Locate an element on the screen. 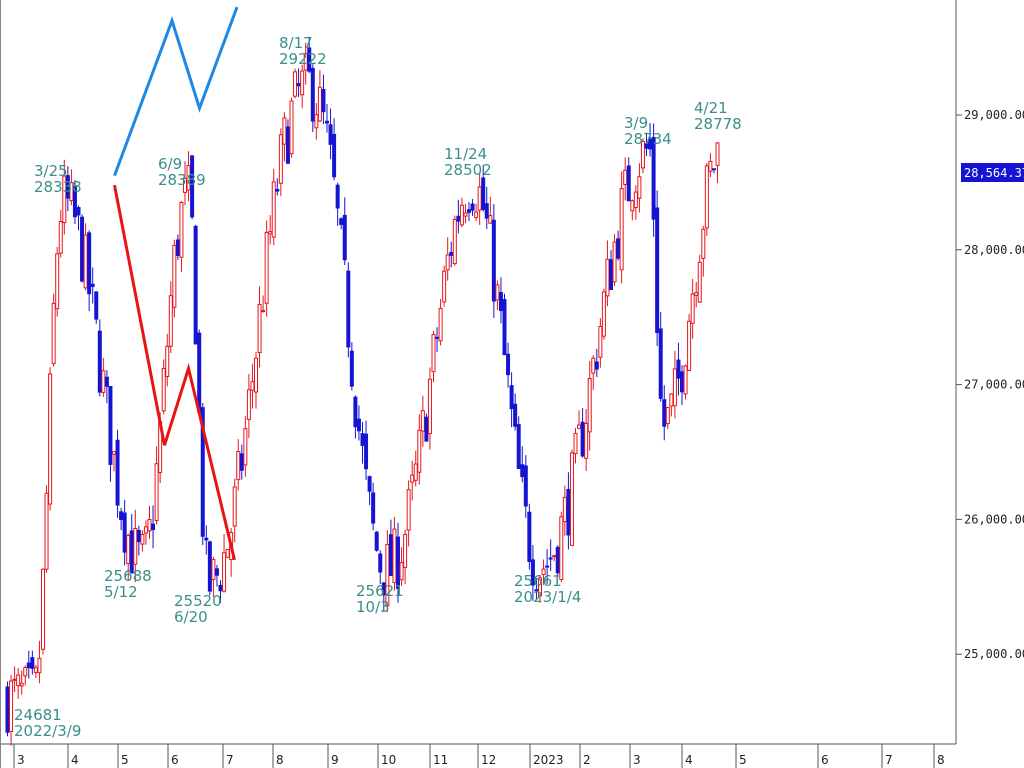 The height and width of the screenshot is (768, 1024). annotation-value: 29222 is located at coordinates (303, 59).